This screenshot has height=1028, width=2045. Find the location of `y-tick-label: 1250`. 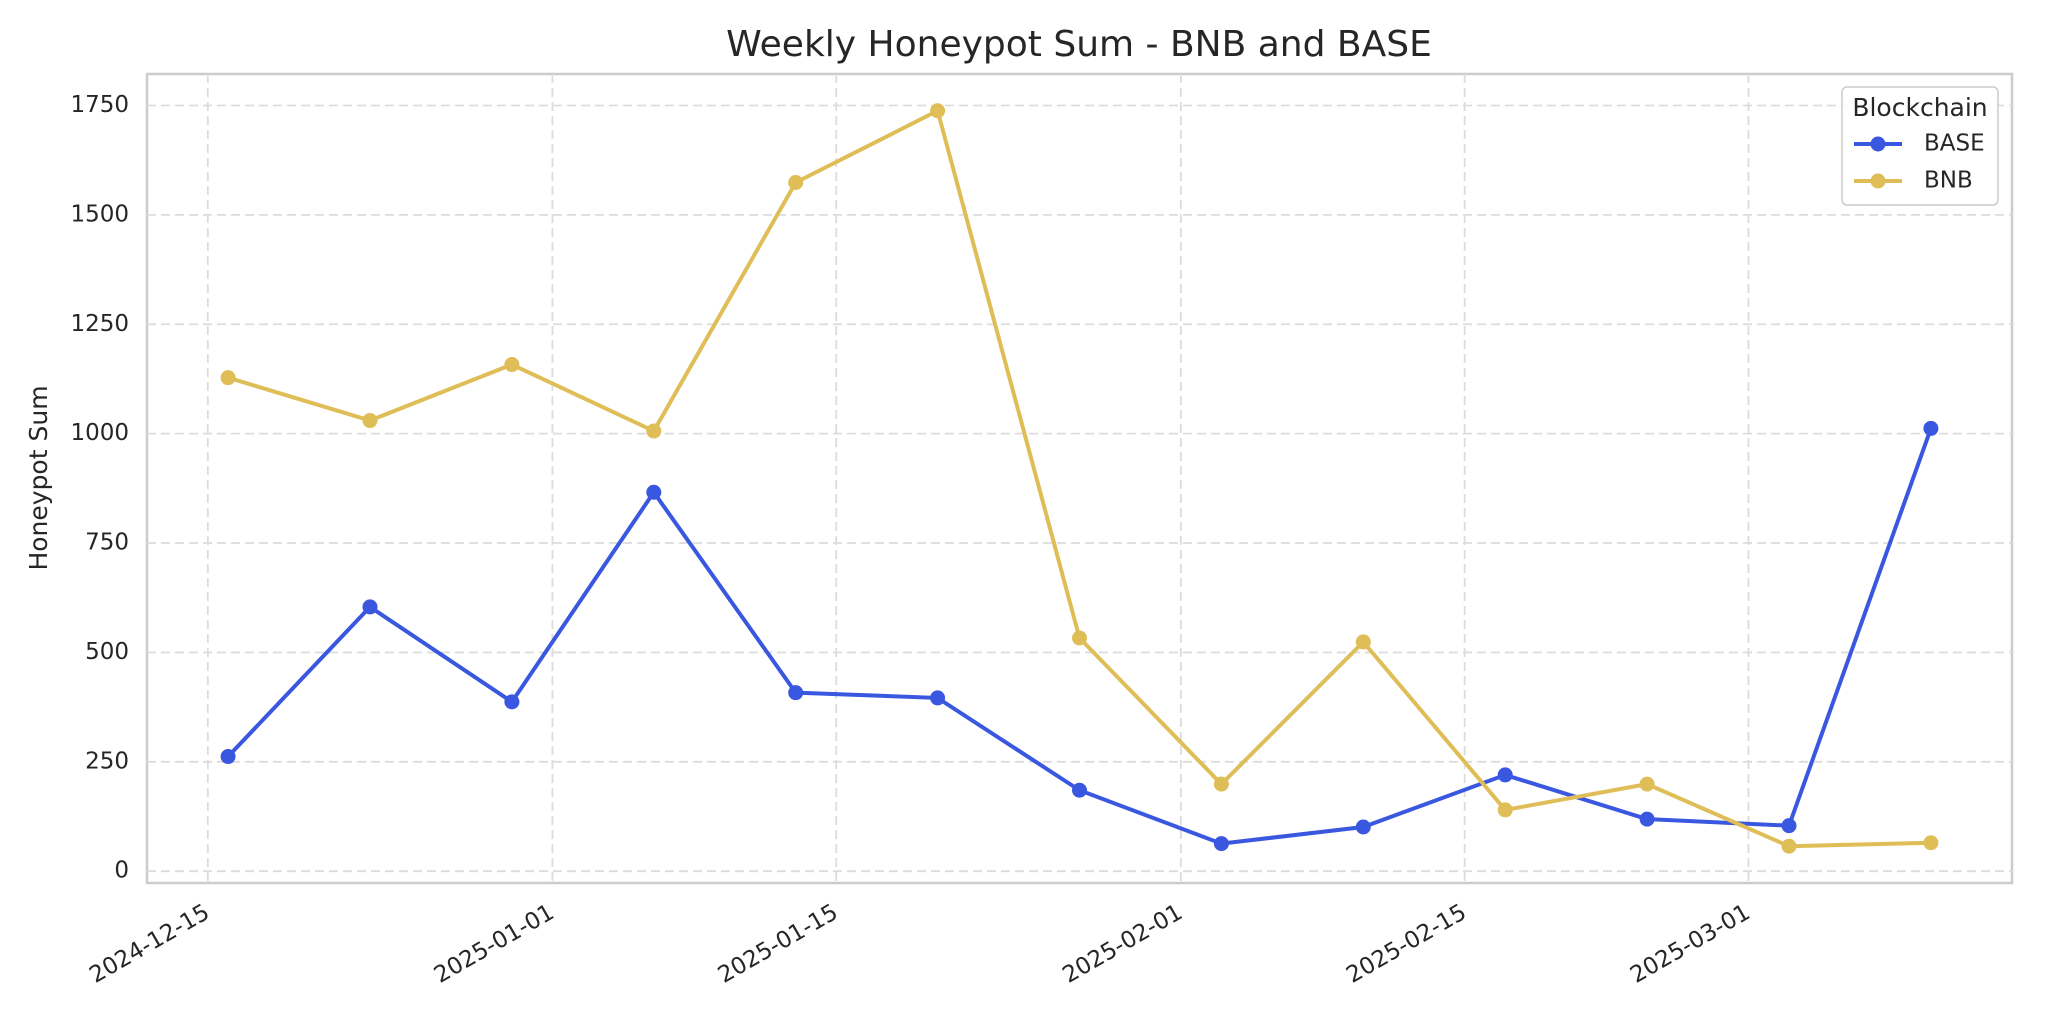

y-tick-label: 1250 is located at coordinates (99, 324).